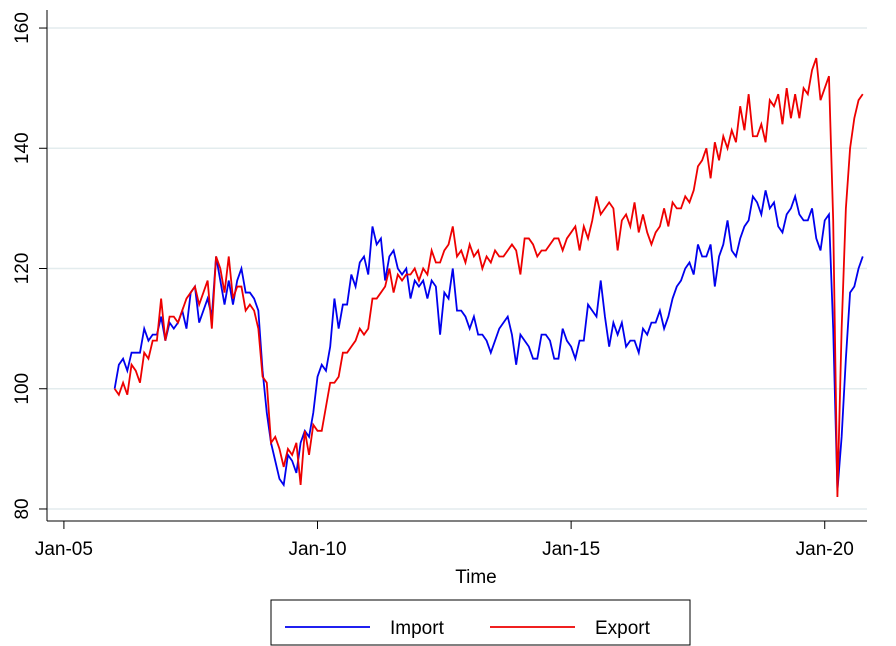 The width and height of the screenshot is (896, 646). I want to click on y-tick-label: 120, so click(22, 269).